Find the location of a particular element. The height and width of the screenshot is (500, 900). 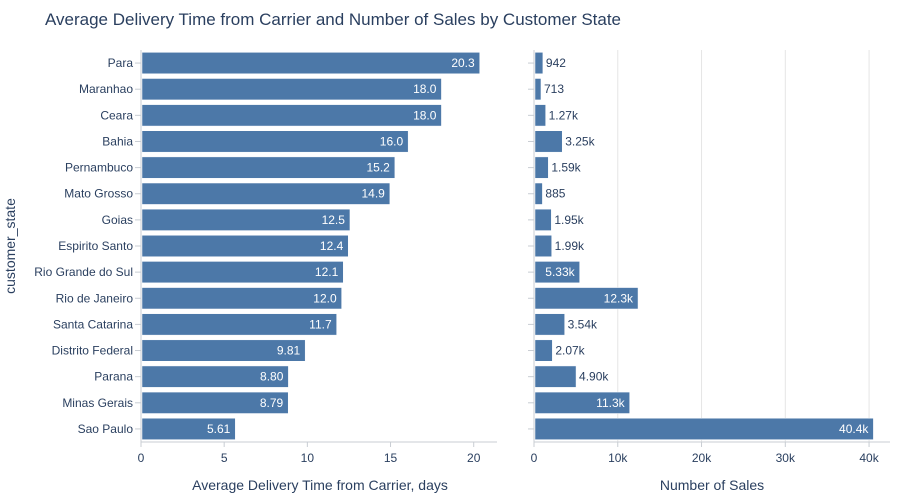

category-label: Parana is located at coordinates (113, 377).